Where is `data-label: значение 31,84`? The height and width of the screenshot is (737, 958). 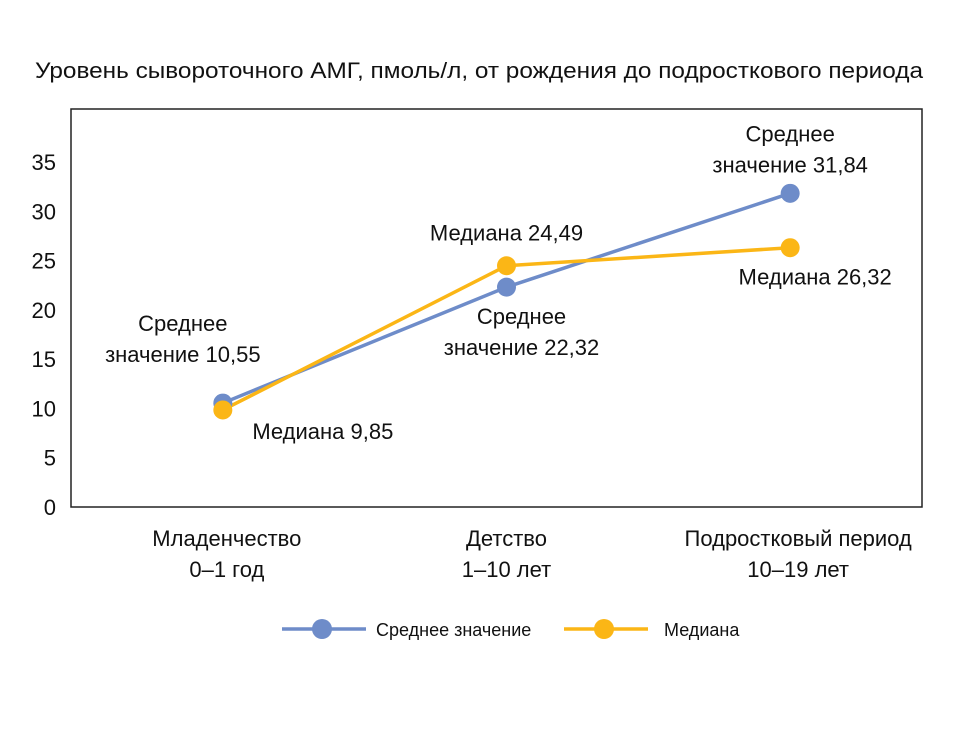
data-label: значение 31,84 is located at coordinates (790, 164).